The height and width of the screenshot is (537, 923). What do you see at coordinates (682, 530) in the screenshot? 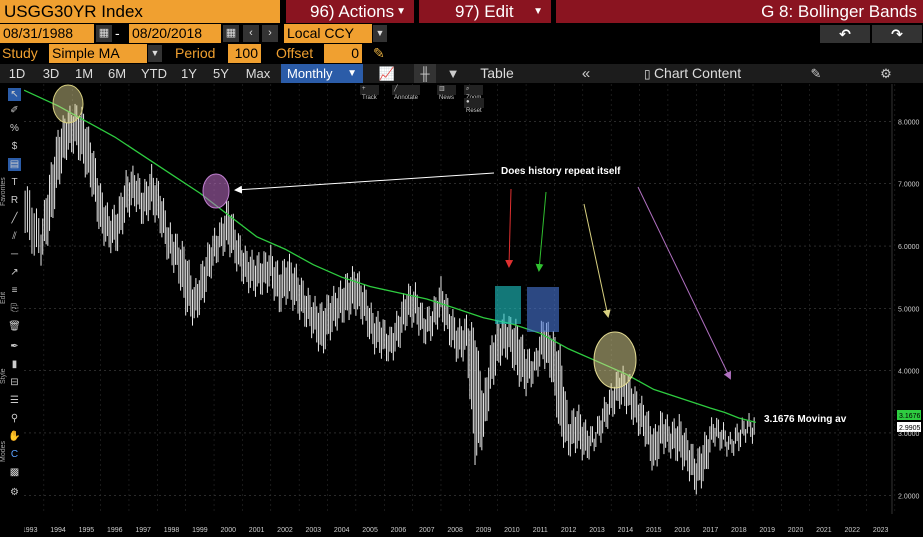
I see `x-tick-label: 2016` at bounding box center [682, 530].